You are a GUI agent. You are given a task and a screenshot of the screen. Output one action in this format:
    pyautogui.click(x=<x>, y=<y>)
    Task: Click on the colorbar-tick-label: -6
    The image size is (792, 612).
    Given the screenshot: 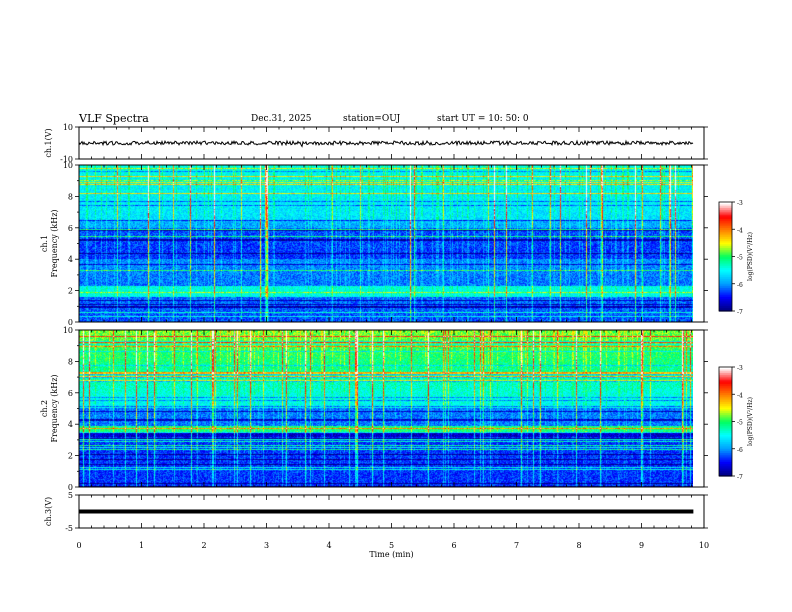 What is the action you would take?
    pyautogui.click(x=740, y=285)
    